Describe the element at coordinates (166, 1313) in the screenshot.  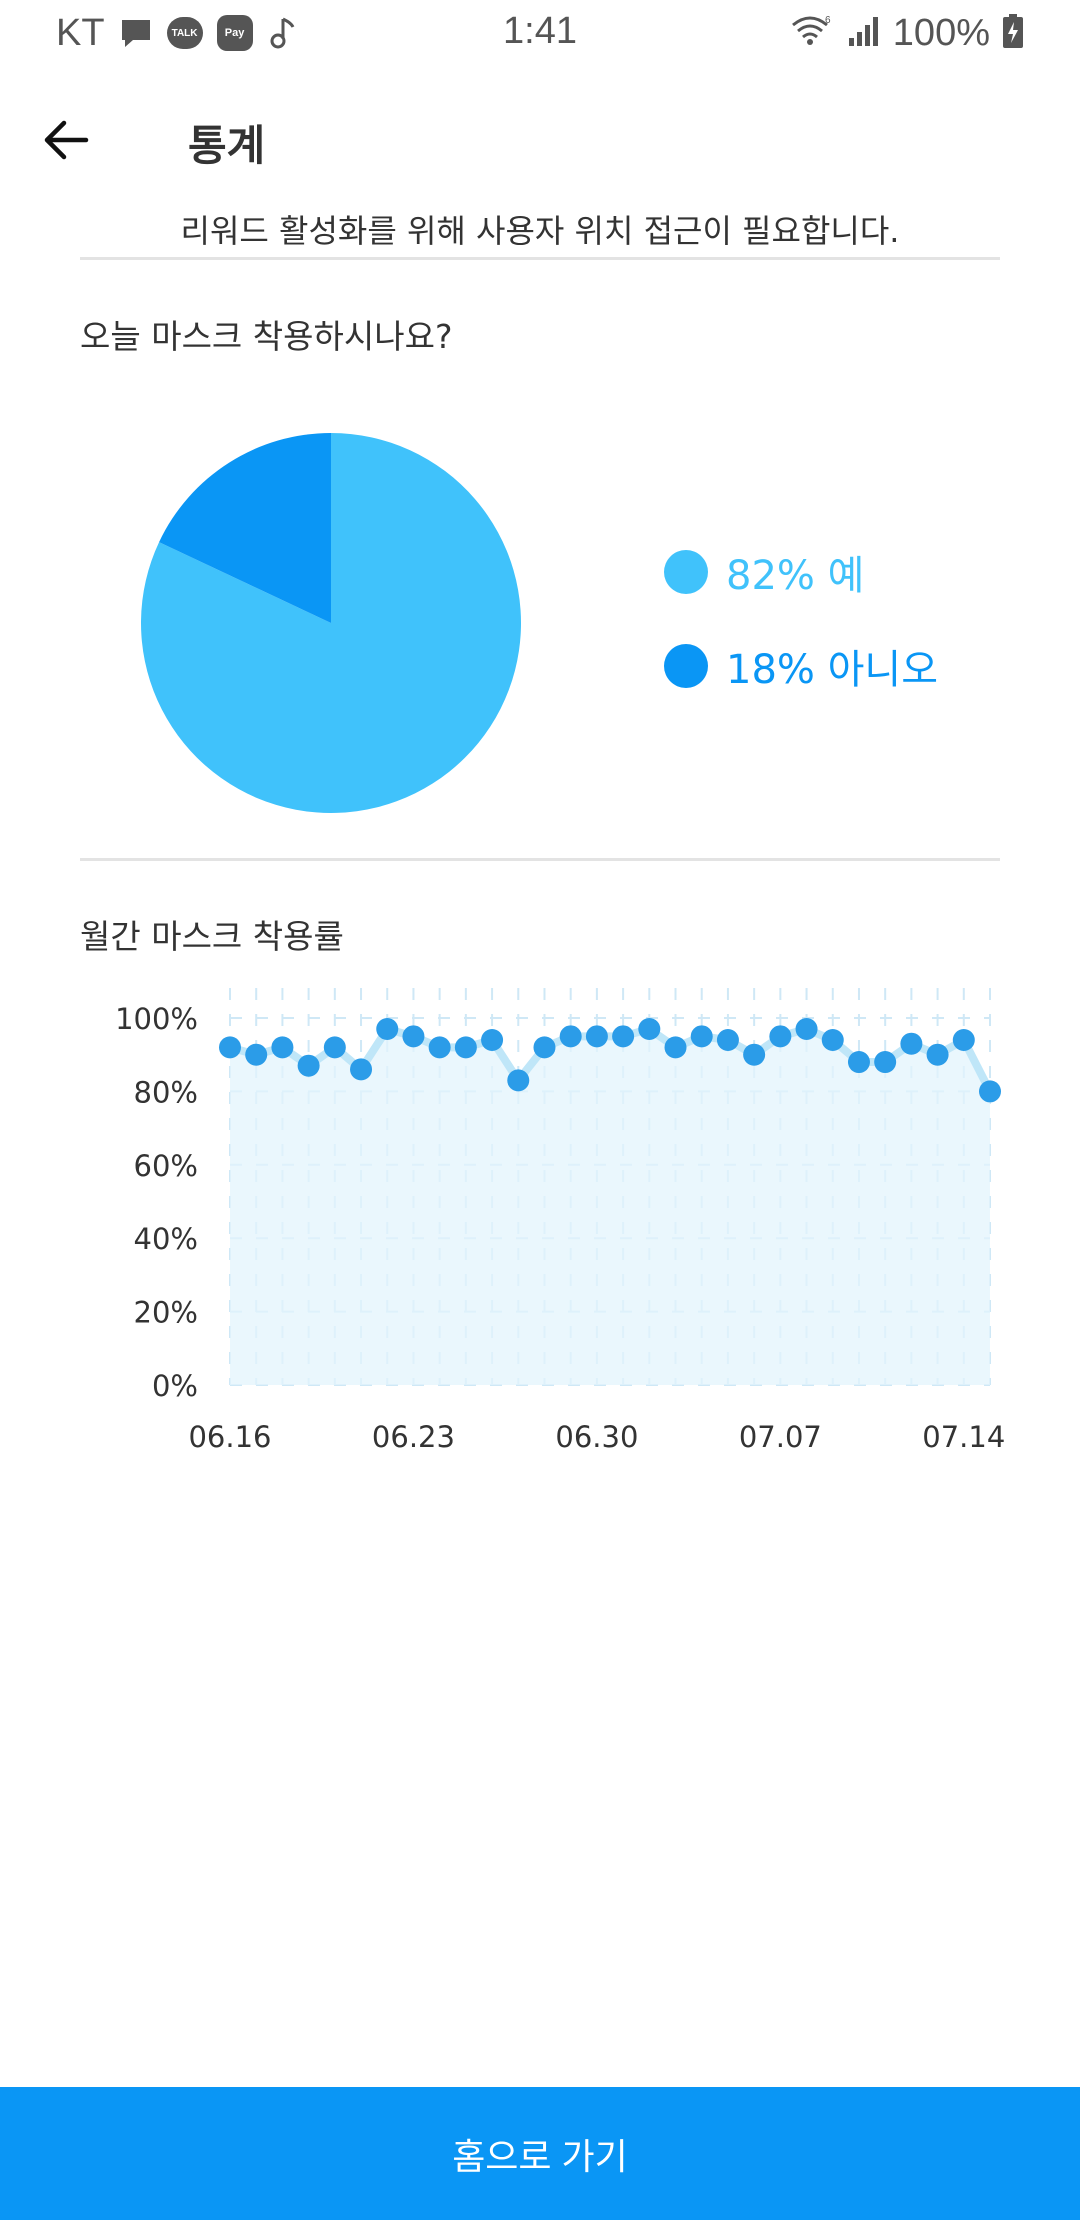
I see `y-tick-label: 20%` at that location.